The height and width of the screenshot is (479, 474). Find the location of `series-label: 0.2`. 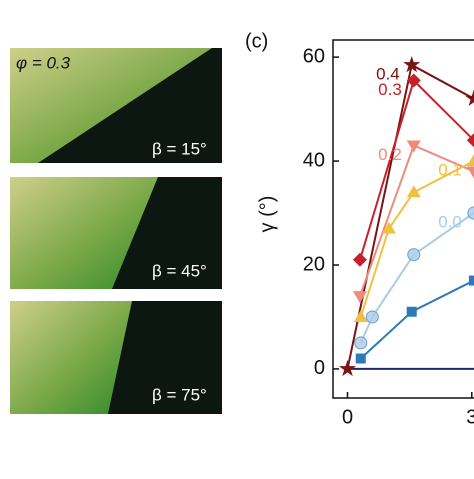

series-label: 0.2 is located at coordinates (390, 154).